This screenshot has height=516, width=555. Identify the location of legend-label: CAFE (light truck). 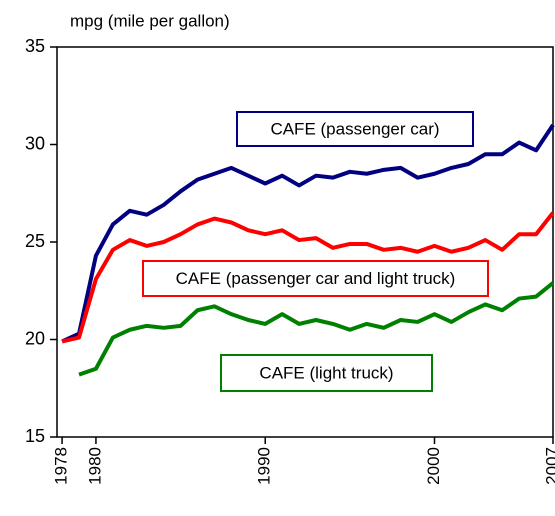
(326, 372).